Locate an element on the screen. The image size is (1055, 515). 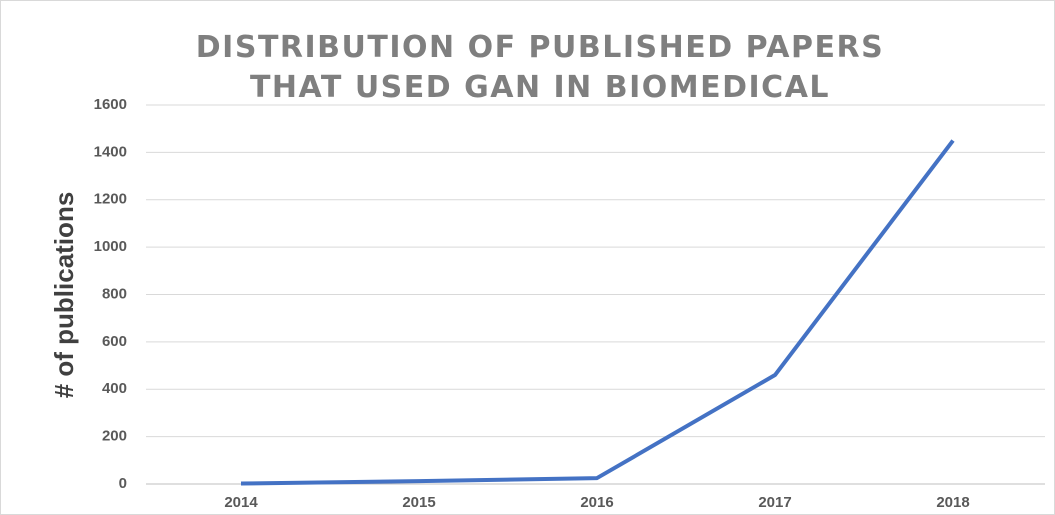
y-tick-label: 600 is located at coordinates (114, 341).